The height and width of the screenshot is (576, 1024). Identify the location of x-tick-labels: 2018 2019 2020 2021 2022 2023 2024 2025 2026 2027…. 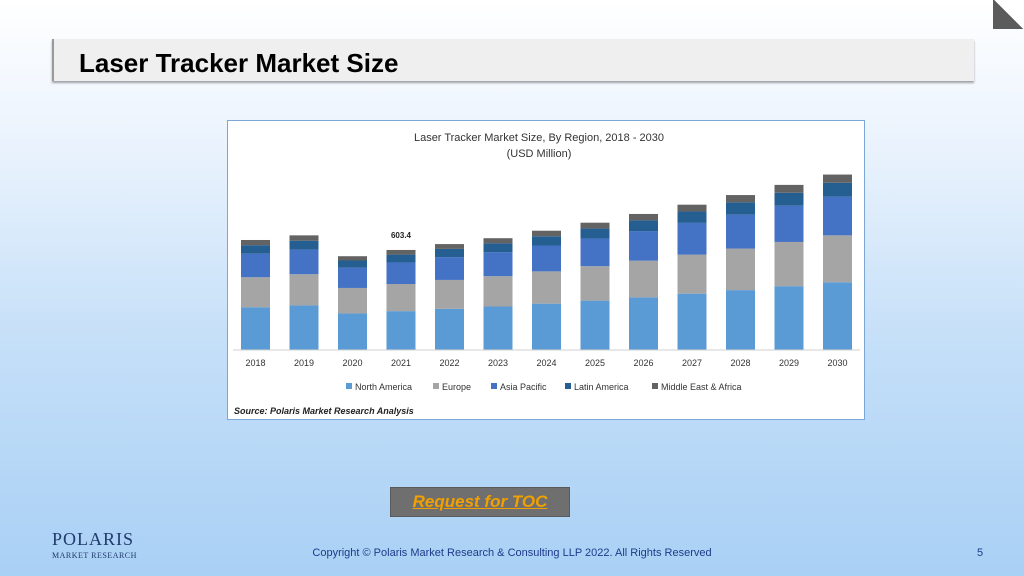
(546, 363).